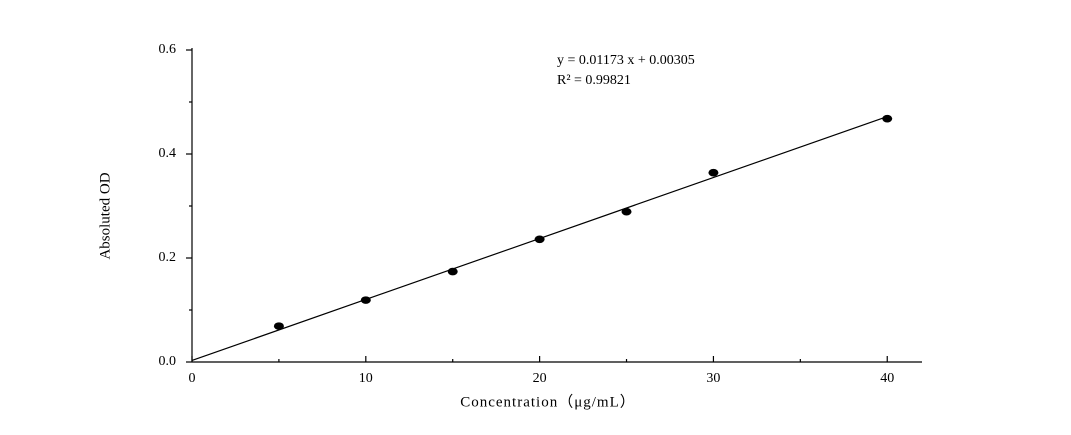  Describe the element at coordinates (366, 378) in the screenshot. I see `x-tick-label: 10` at that location.